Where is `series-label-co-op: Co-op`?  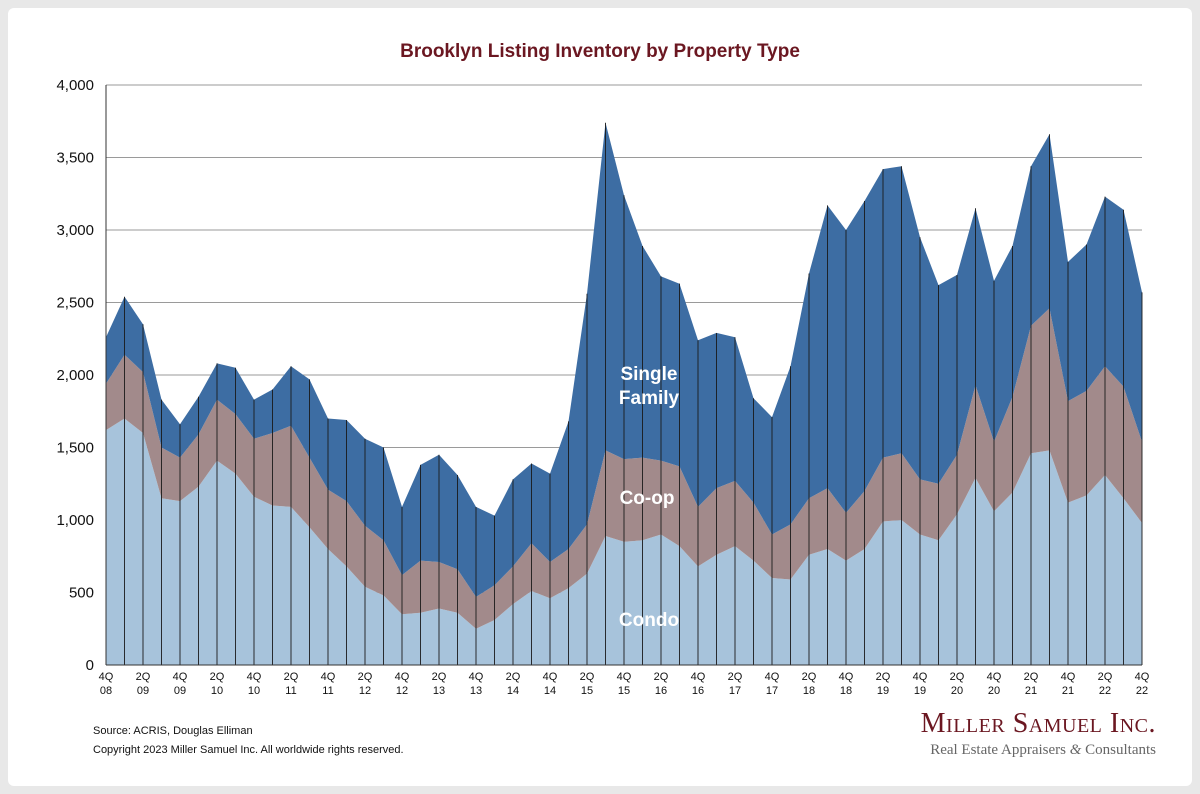 series-label-co-op: Co-op is located at coordinates (647, 498).